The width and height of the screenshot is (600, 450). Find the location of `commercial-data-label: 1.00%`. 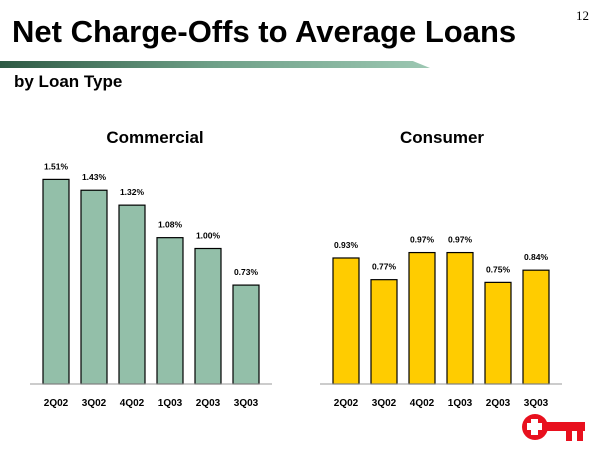

commercial-data-label: 1.00% is located at coordinates (208, 236).